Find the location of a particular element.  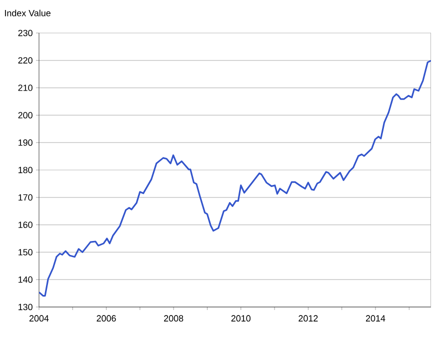

x-tick-label: 2010 is located at coordinates (241, 318).